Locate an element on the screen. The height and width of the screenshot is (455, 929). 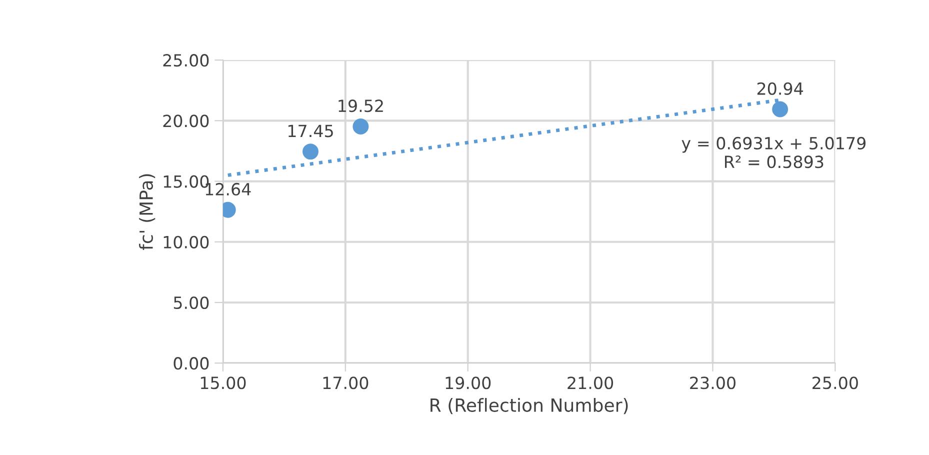
data-label: 20.94 is located at coordinates (780, 88).